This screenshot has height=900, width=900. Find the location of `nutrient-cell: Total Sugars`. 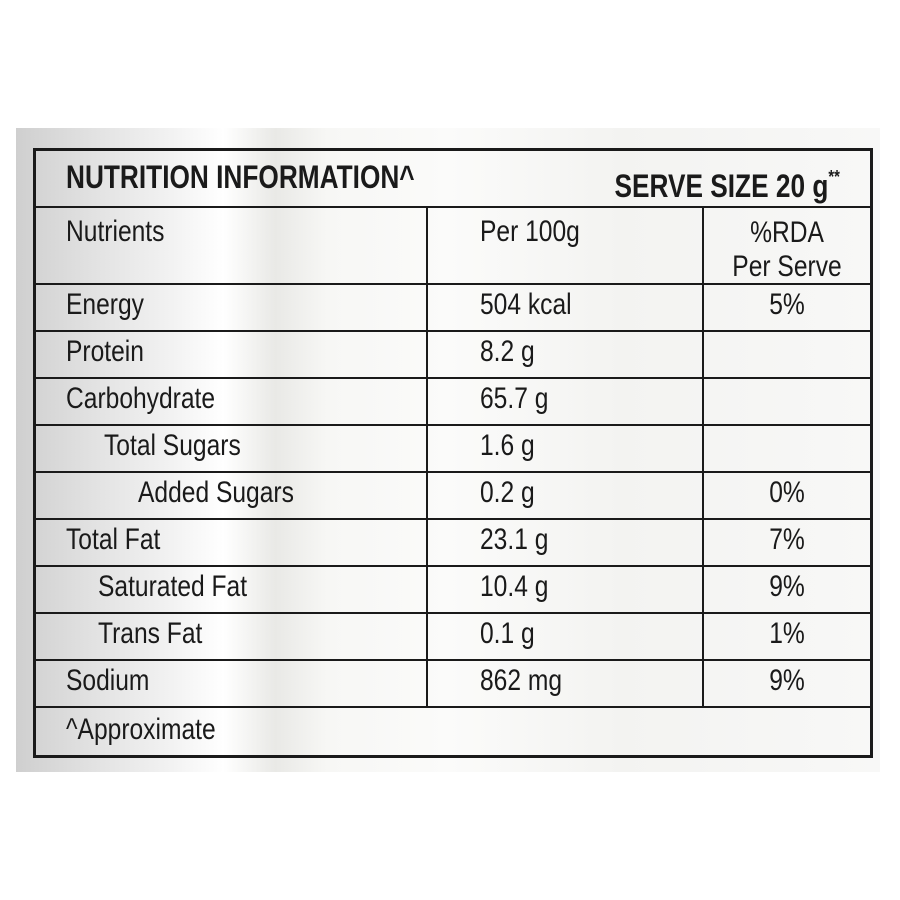

nutrient-cell: Total Sugars is located at coordinates (232, 448).